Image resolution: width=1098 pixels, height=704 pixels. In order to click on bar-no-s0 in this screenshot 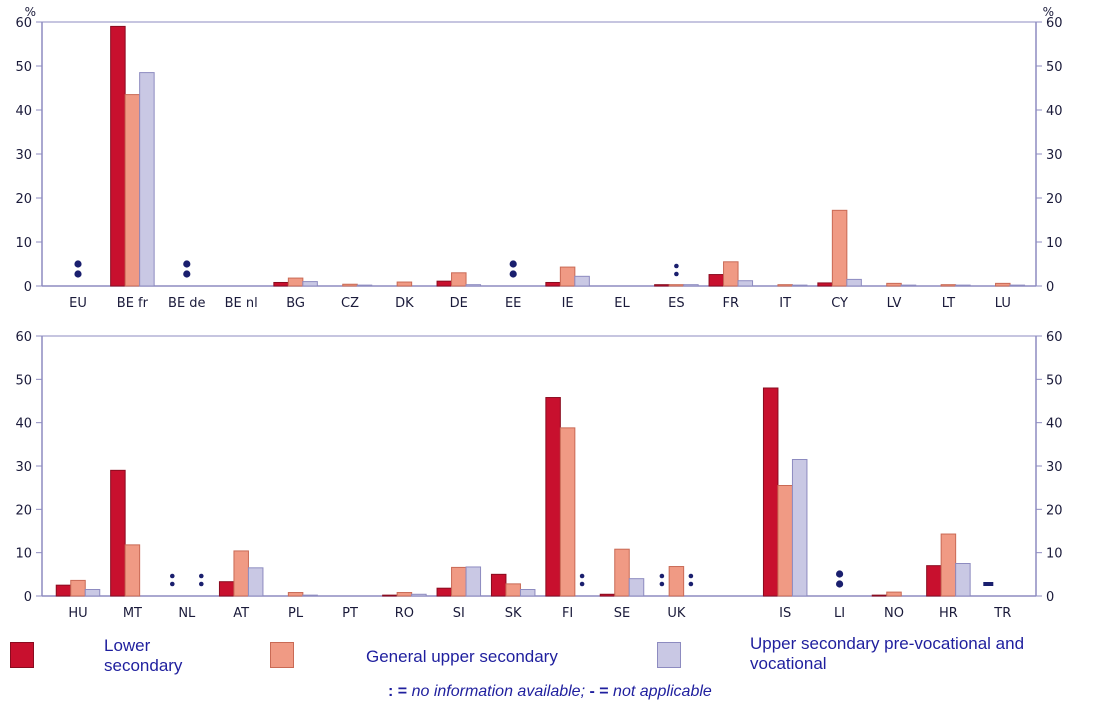, I will do `click(879, 595)`.